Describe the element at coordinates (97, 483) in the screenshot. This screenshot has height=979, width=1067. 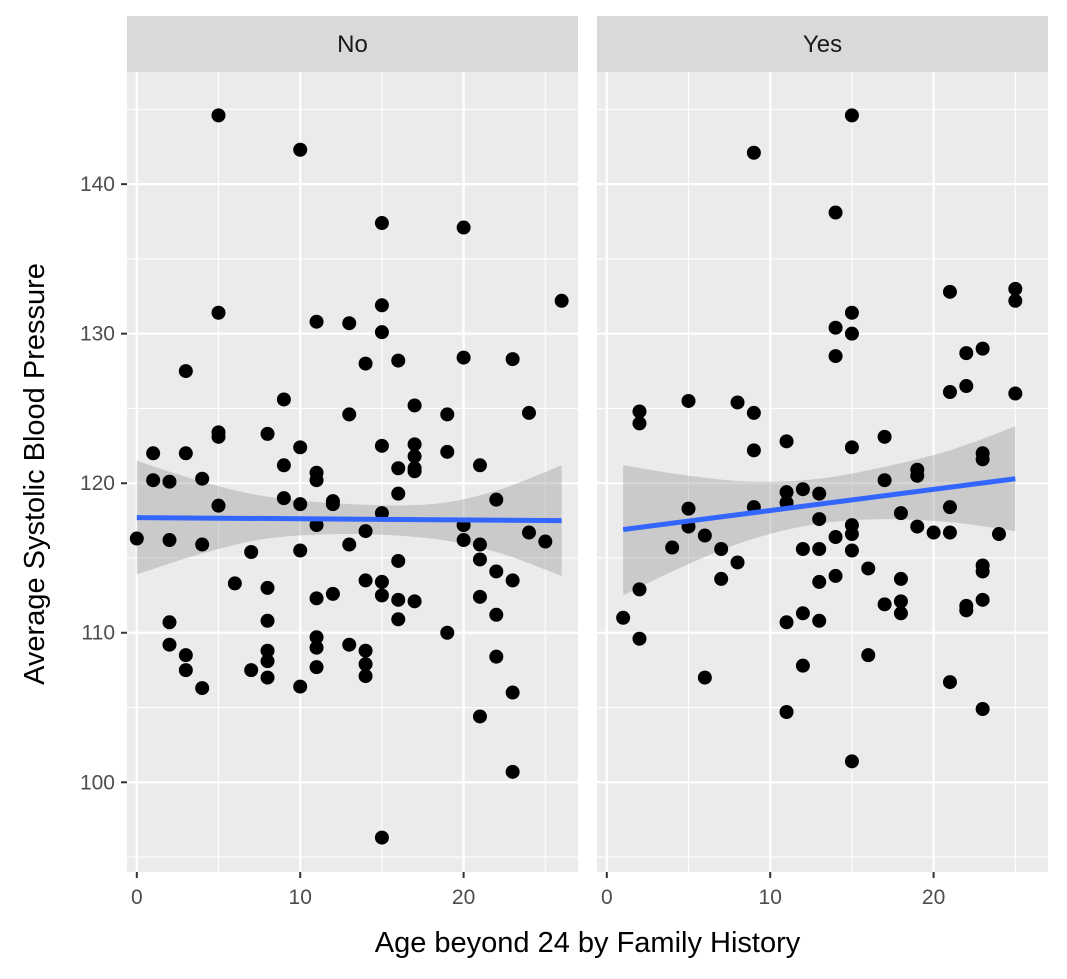
I see `y-tick-label: 120` at that location.